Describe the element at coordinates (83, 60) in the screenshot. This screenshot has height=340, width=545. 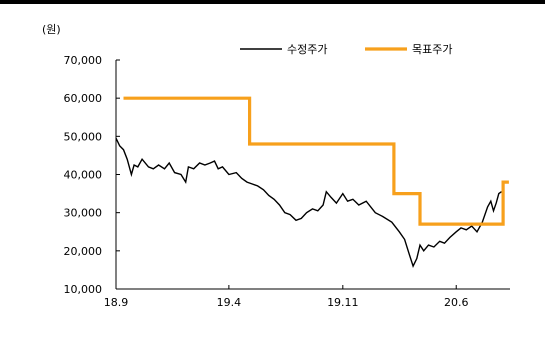
I see `y-tick-label: 70,000` at that location.